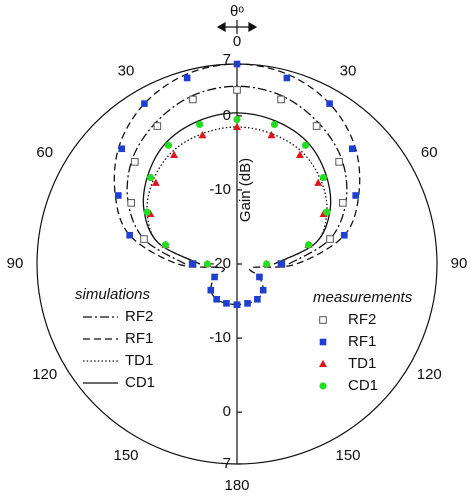 The height and width of the screenshot is (498, 474). What do you see at coordinates (237, 41) in the screenshot?
I see `angle-tick-label: 0` at bounding box center [237, 41].